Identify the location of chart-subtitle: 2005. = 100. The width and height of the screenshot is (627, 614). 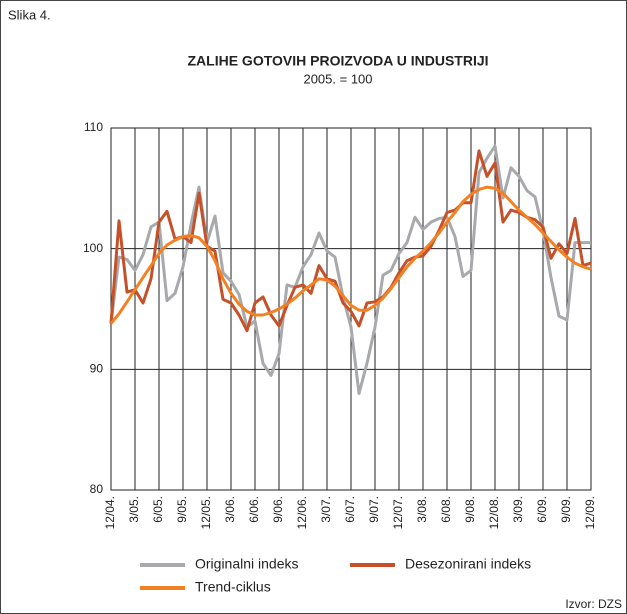
(337, 78).